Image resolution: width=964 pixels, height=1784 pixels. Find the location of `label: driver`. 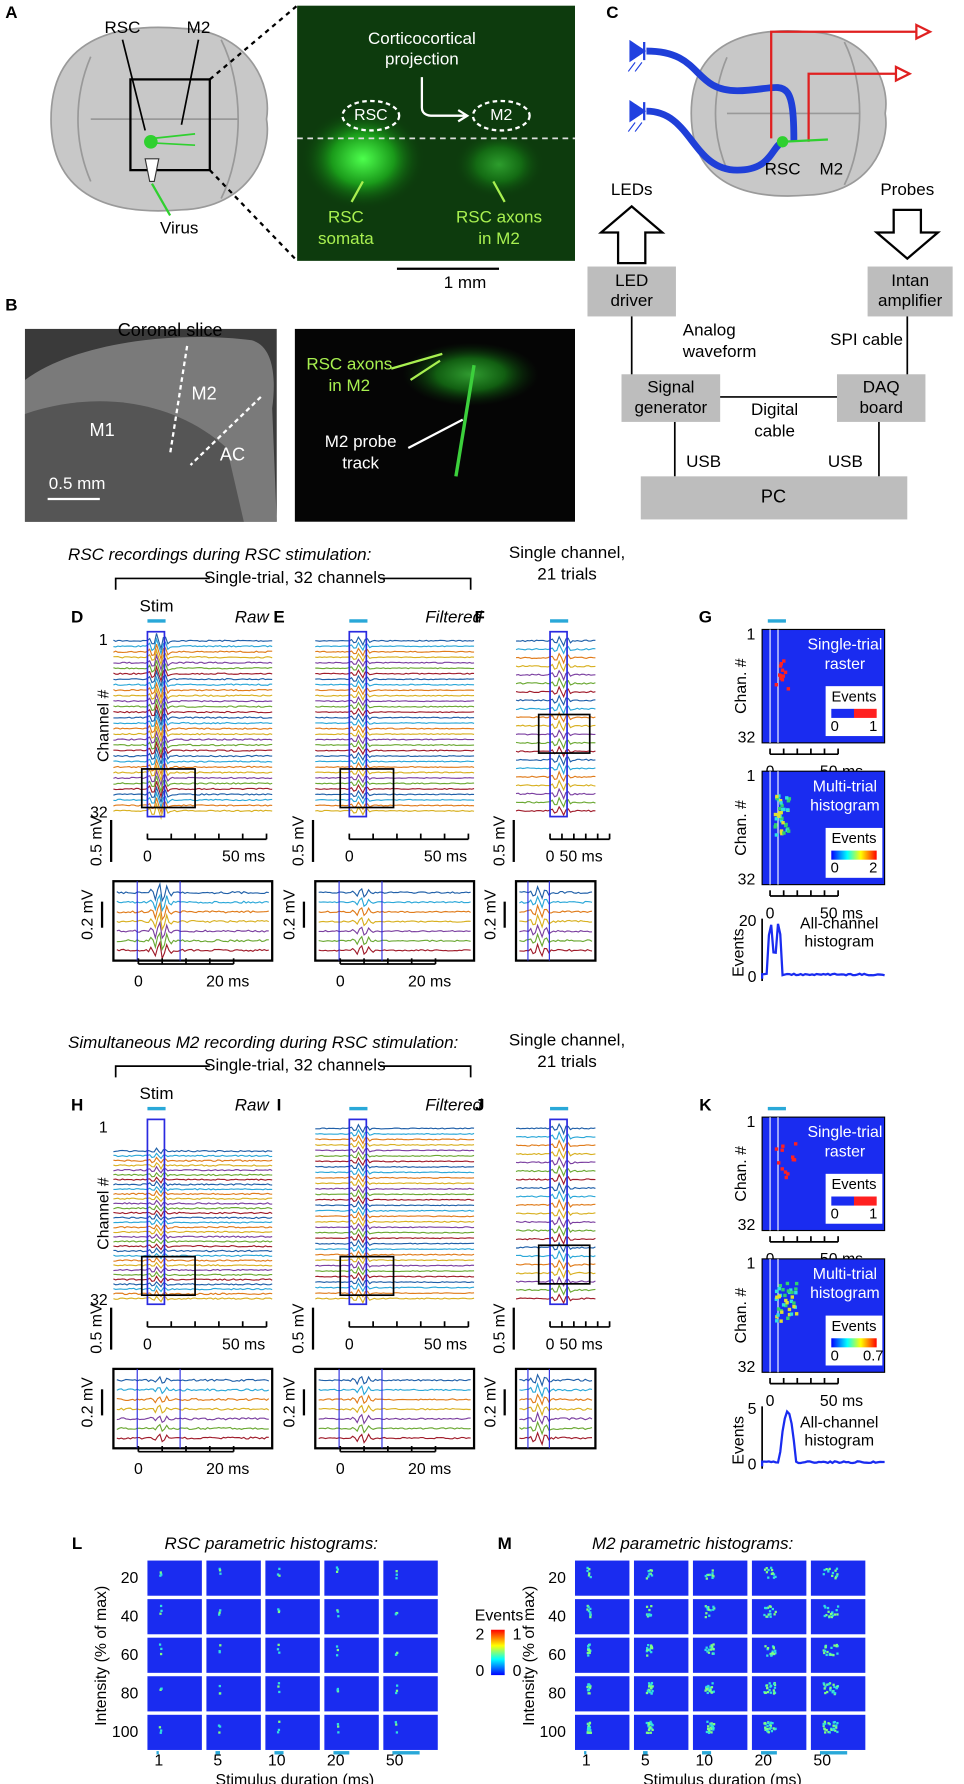

label: driver is located at coordinates (631, 300).